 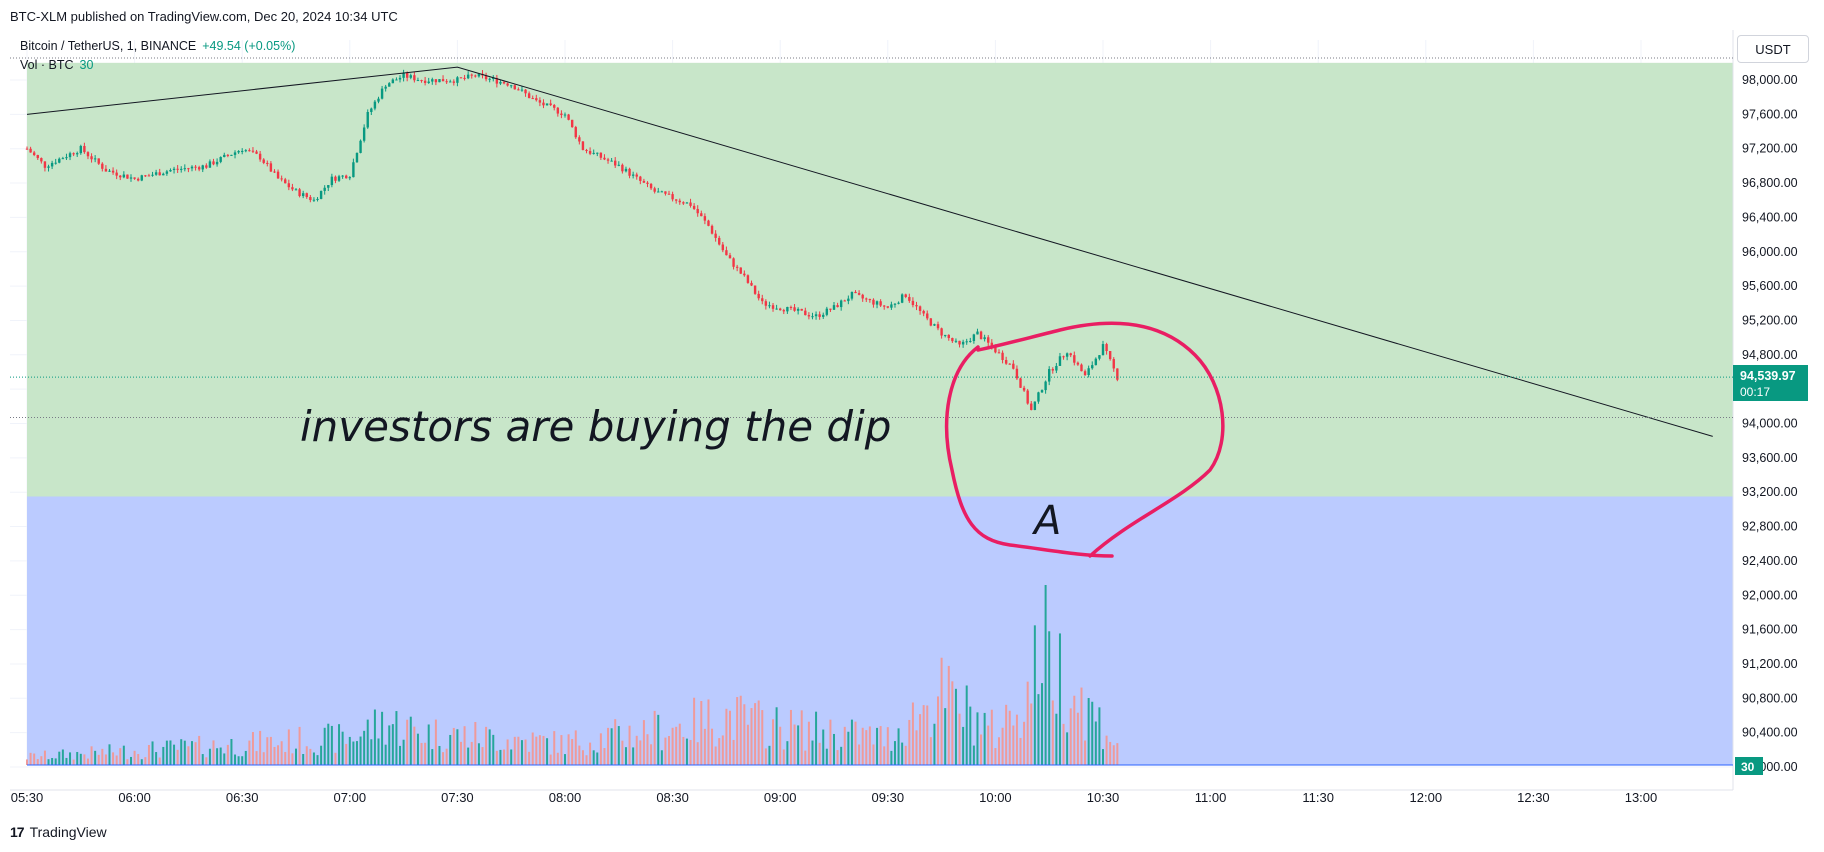 What do you see at coordinates (1084, 439) in the screenshot?
I see `annotation-circle` at bounding box center [1084, 439].